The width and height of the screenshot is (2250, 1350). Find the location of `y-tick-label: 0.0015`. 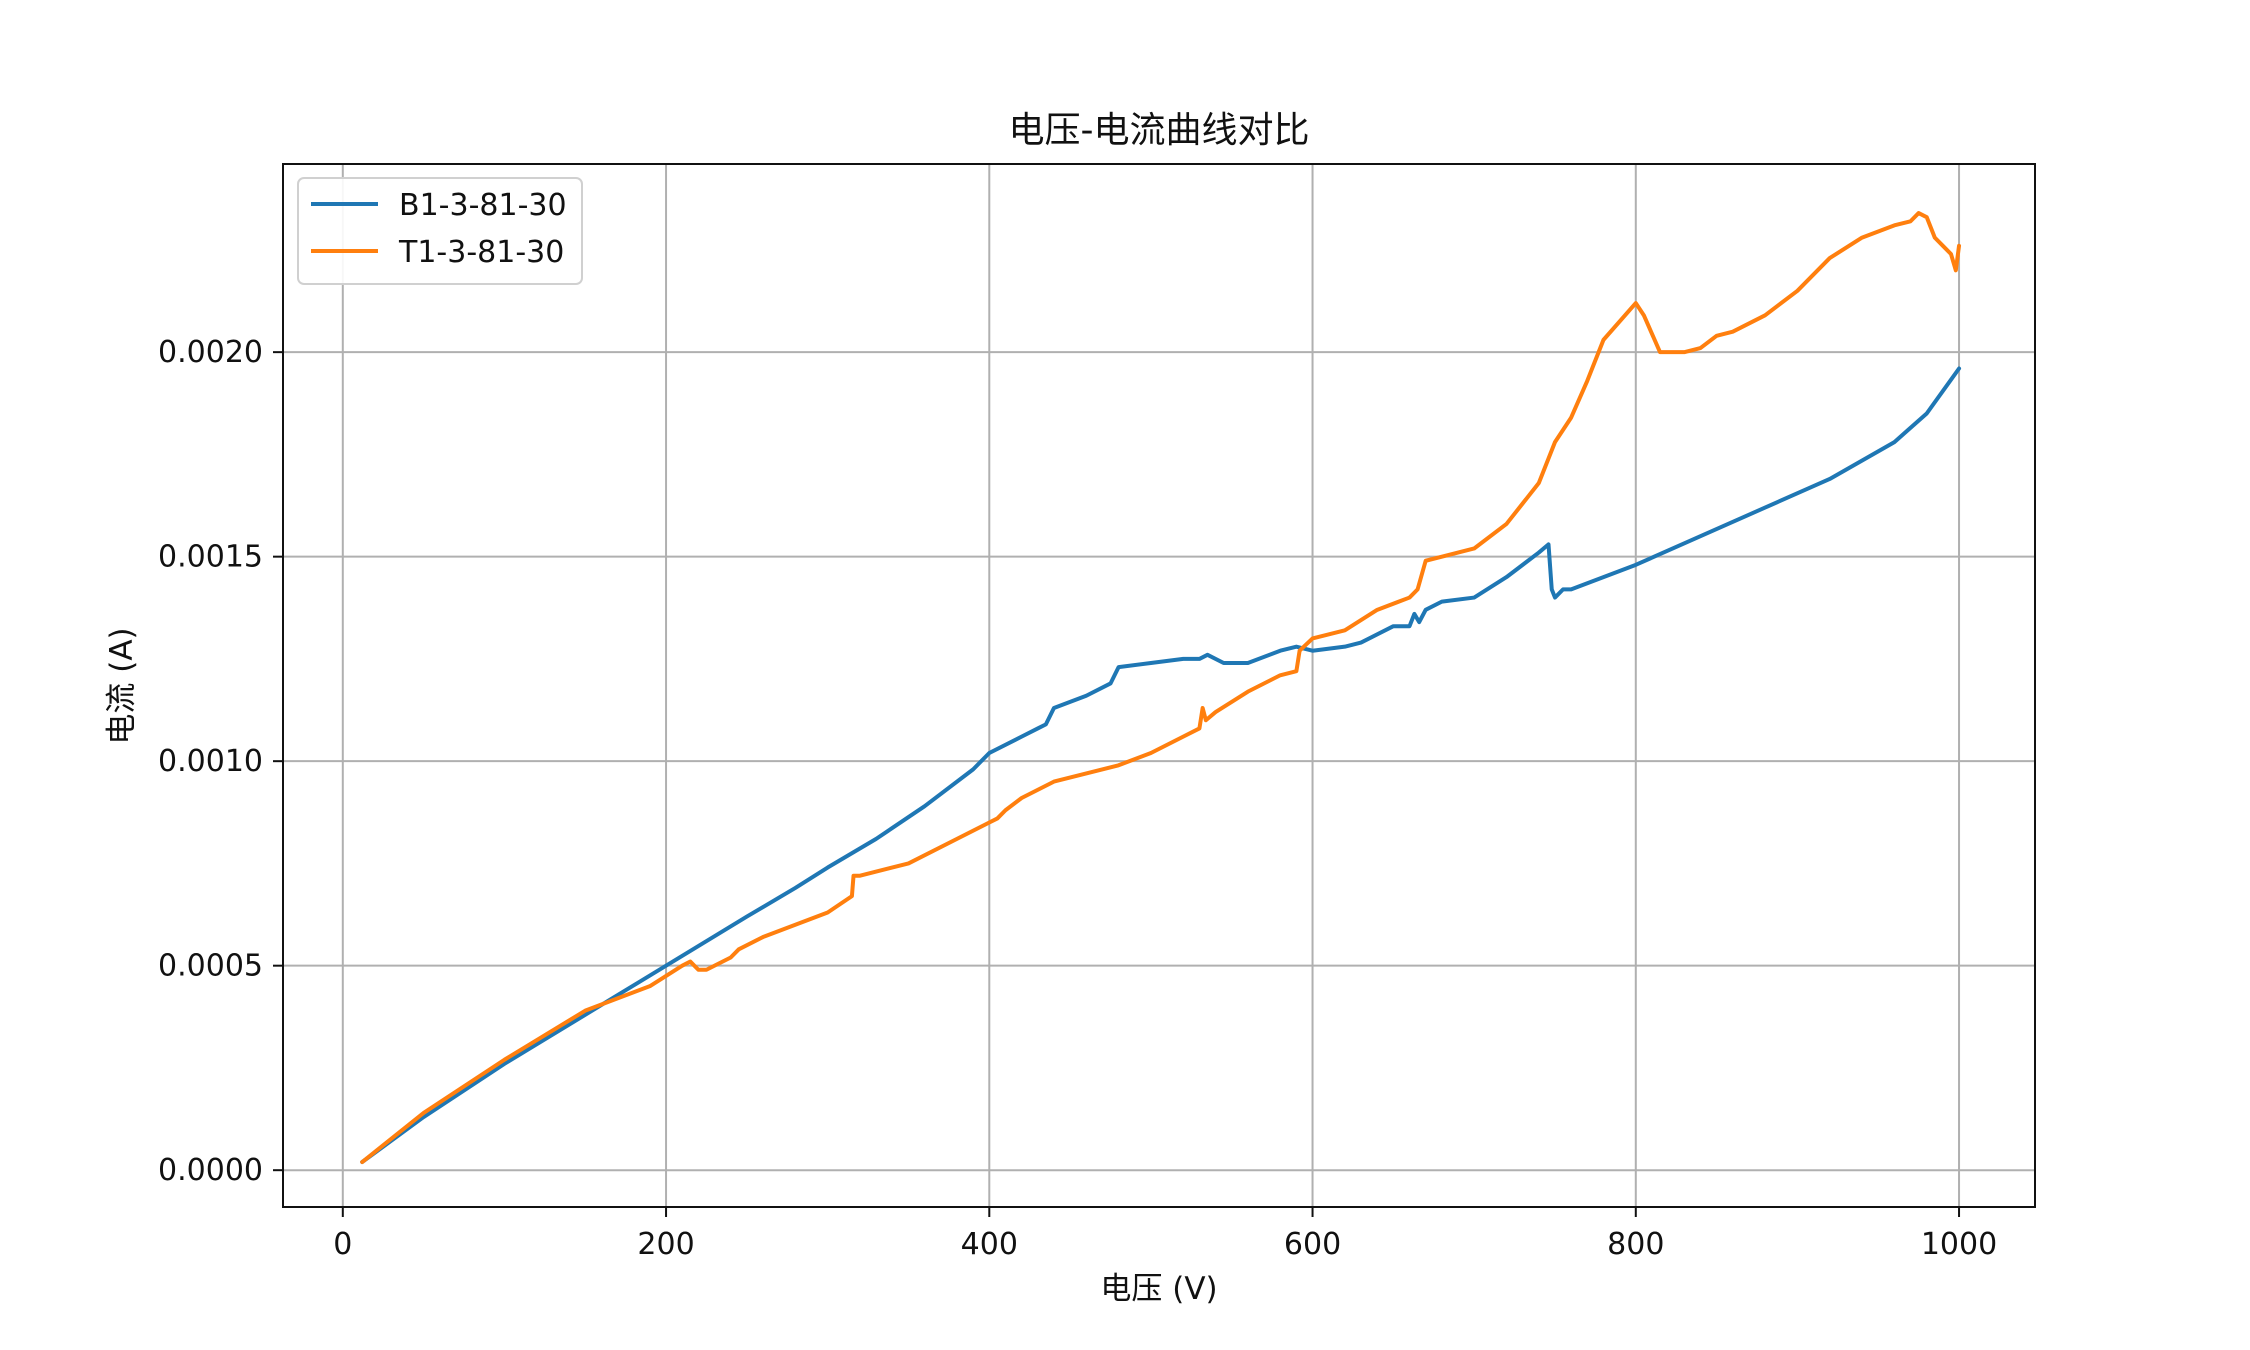

y-tick-label: 0.0015 is located at coordinates (210, 557).